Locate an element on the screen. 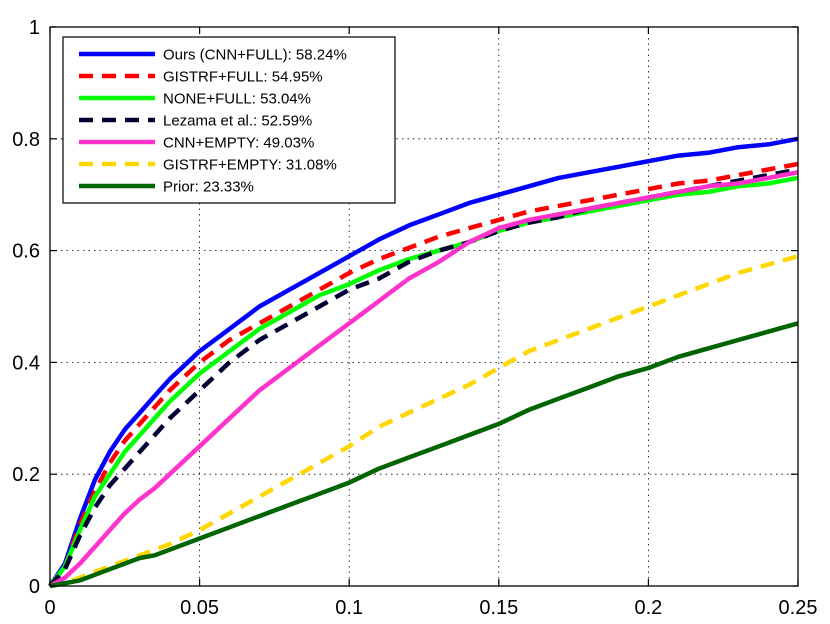  legend-label-0: Ours (CNN+FULL): 58.24% is located at coordinates (255, 55).